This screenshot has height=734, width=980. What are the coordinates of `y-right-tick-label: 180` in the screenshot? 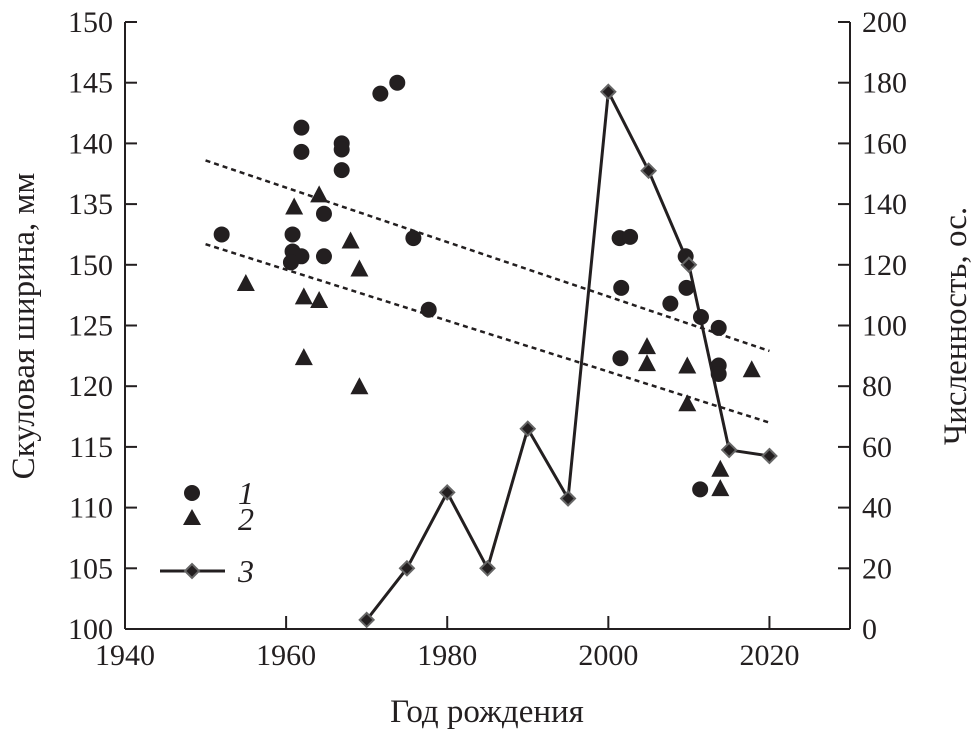 It's located at (884, 83).